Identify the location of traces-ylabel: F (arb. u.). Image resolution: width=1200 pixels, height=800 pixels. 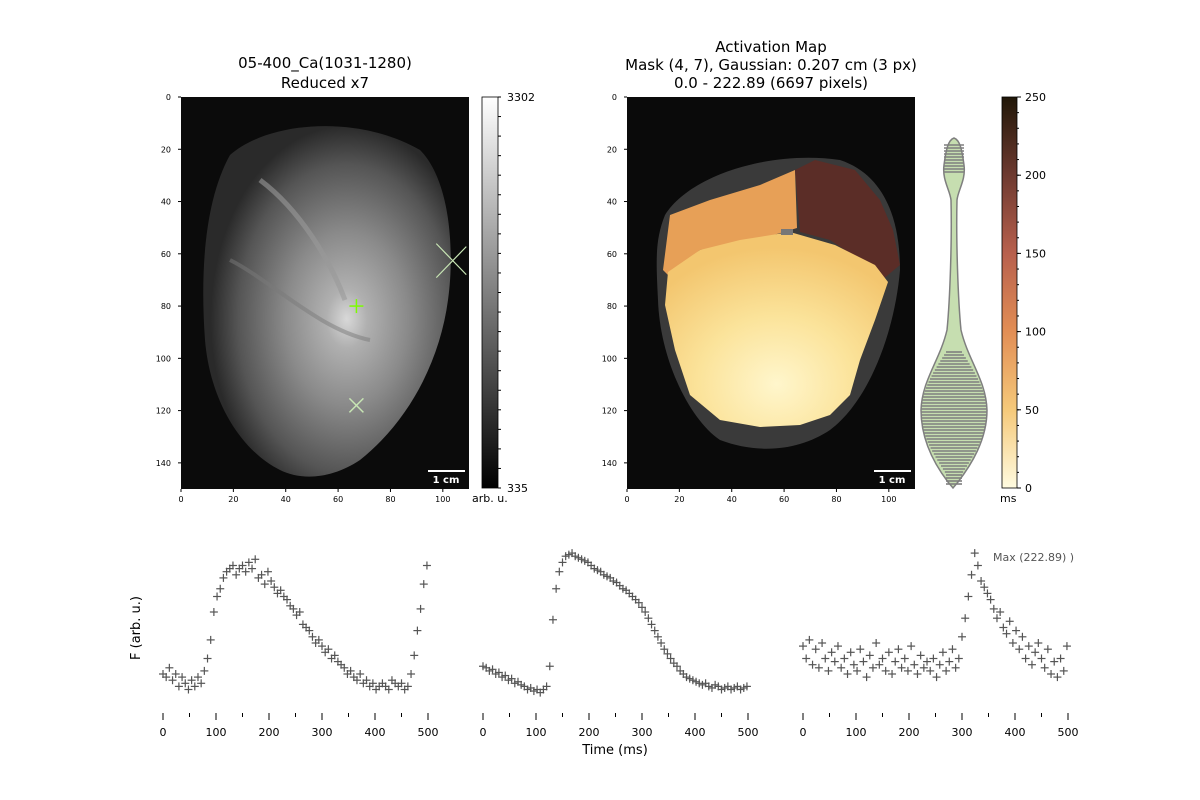
(136, 628).